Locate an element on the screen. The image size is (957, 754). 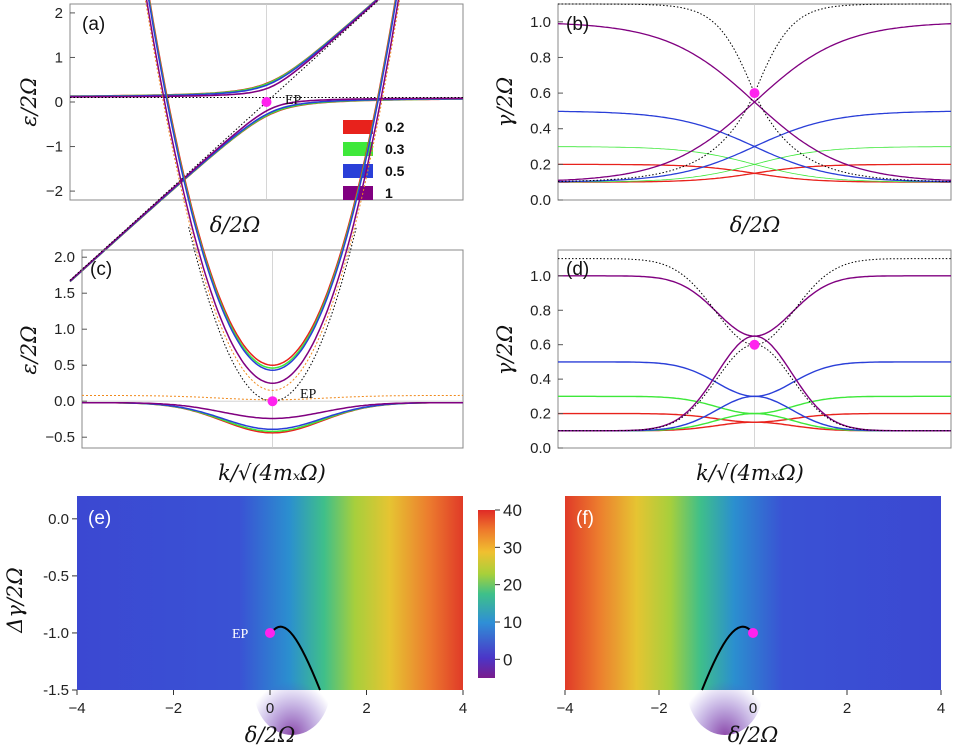
panel-f: (f) δ/2Ω −4 −2 0 2 4 is located at coordinates (750, 621).